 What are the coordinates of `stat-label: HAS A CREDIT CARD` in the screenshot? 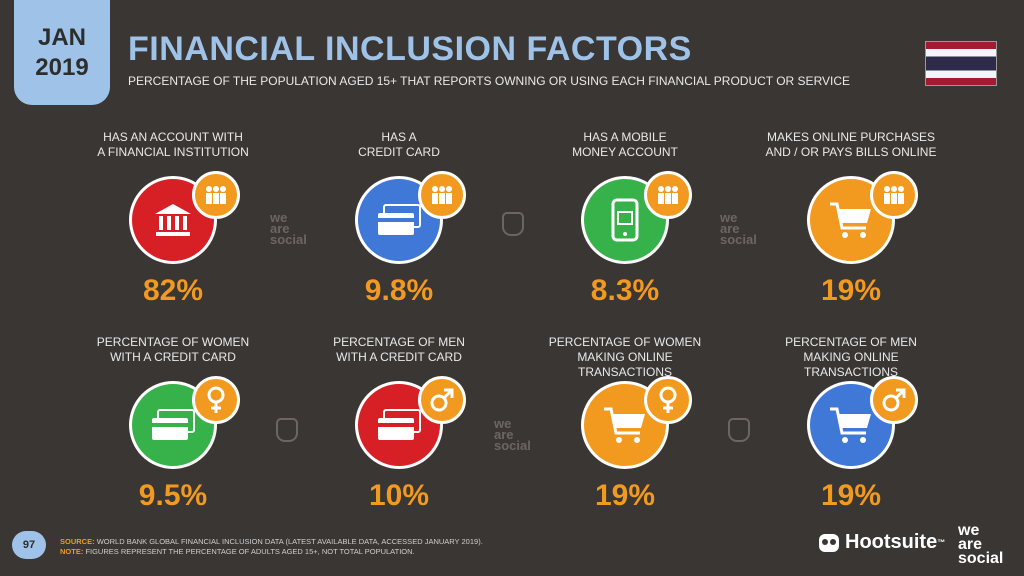 It's located at (399, 144).